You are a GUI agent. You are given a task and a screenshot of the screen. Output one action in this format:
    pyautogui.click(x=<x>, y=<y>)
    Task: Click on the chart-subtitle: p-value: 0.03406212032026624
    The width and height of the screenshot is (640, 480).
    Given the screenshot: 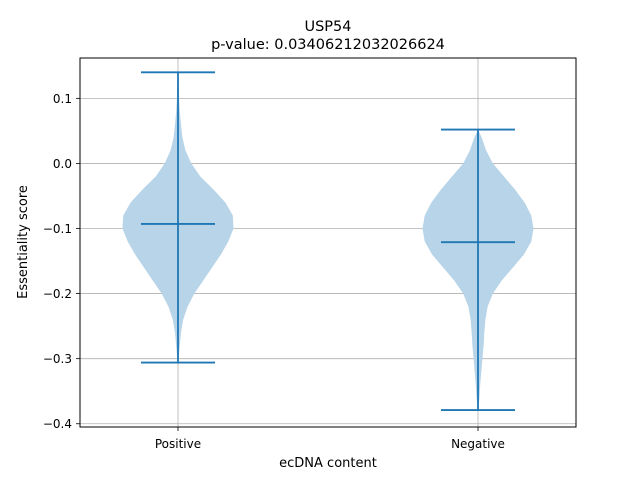 What is the action you would take?
    pyautogui.click(x=328, y=45)
    